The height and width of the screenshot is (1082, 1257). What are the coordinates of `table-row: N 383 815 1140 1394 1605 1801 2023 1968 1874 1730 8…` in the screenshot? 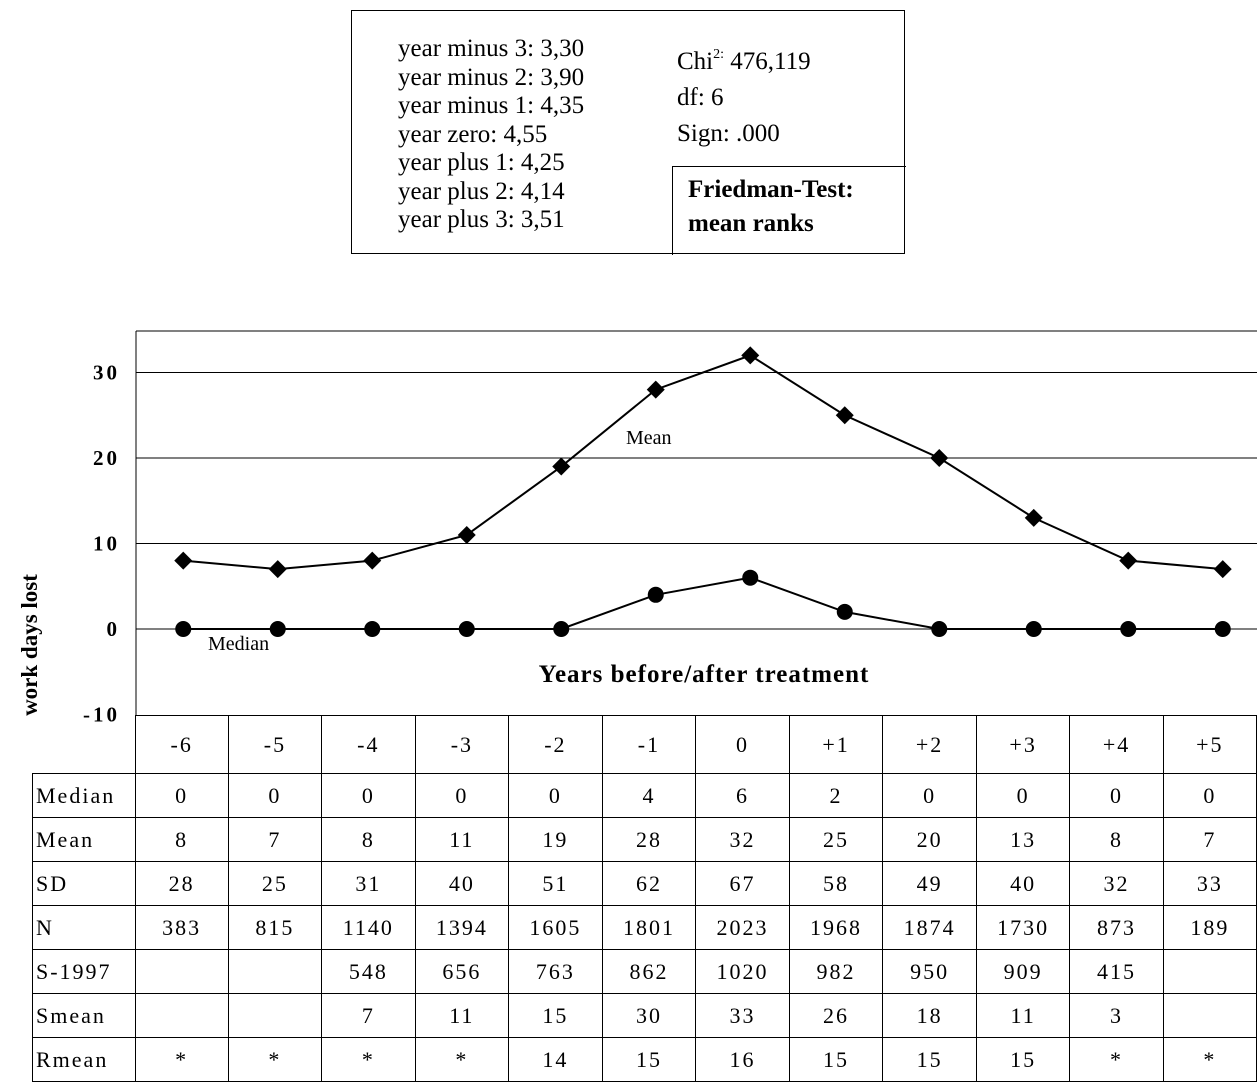 It's located at (644, 927).